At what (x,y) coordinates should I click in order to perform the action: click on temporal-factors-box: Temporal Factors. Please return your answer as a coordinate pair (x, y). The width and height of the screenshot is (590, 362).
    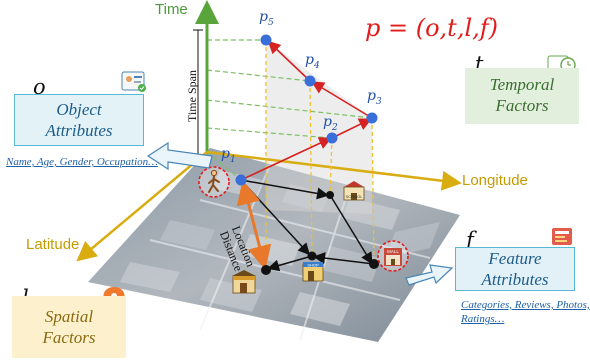
    Looking at the image, I should click on (522, 96).